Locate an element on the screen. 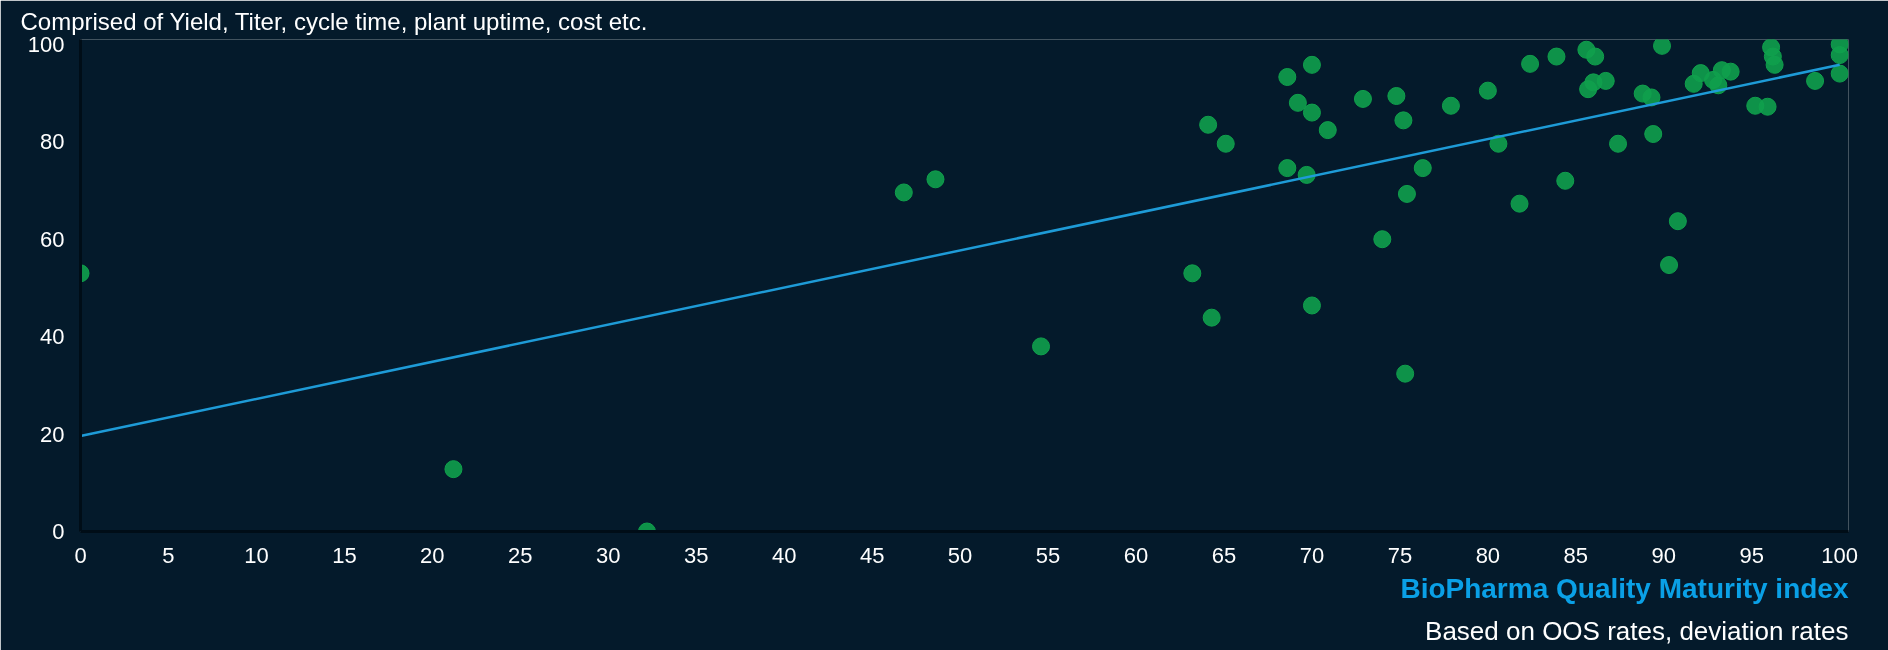 This screenshot has height=650, width=1888. x-tick-label: 15 is located at coordinates (344, 555).